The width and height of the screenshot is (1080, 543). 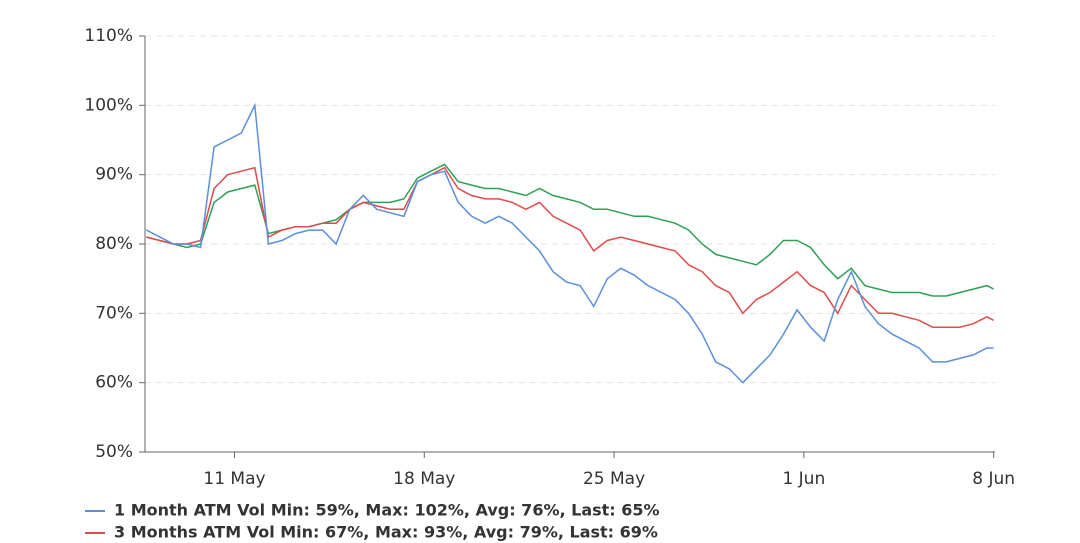 What do you see at coordinates (108, 36) in the screenshot?
I see `y-tick-label: 110%` at bounding box center [108, 36].